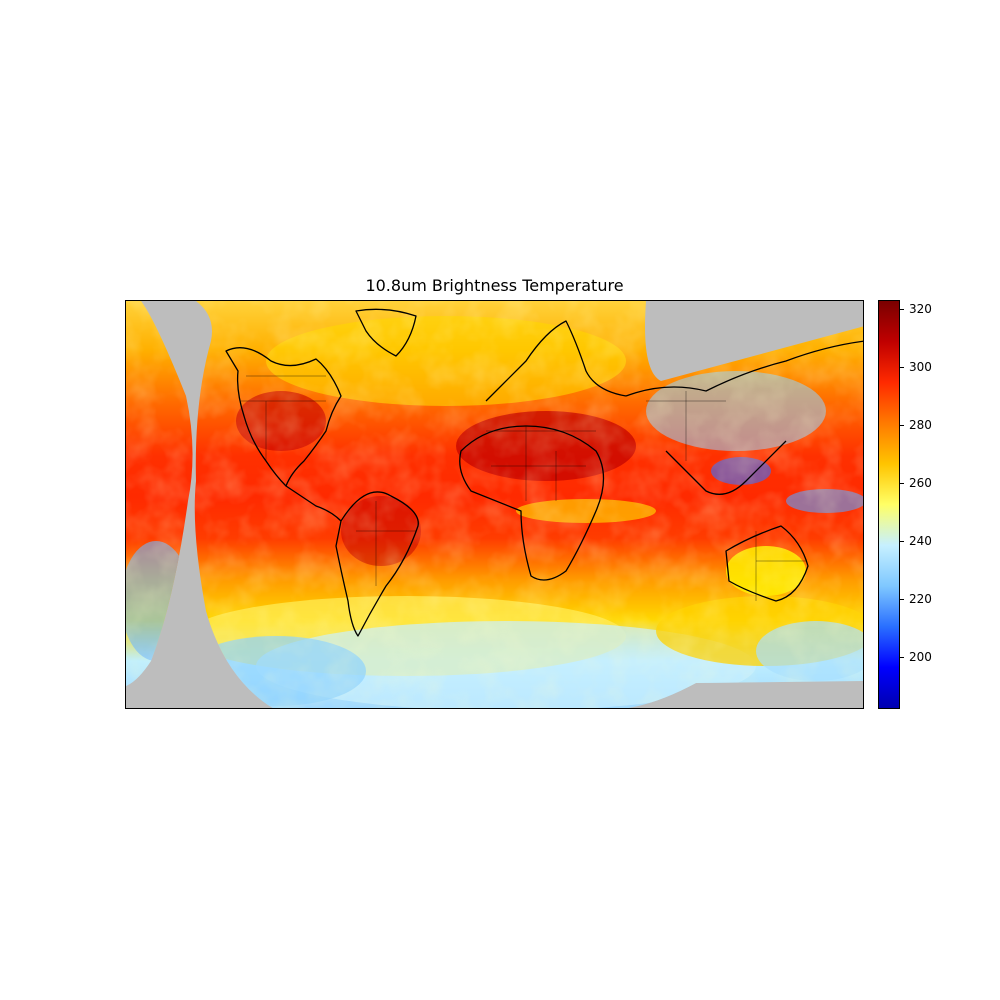 This screenshot has width=1000, height=1000. I want to click on colorbar-tick-label: 200, so click(920, 656).